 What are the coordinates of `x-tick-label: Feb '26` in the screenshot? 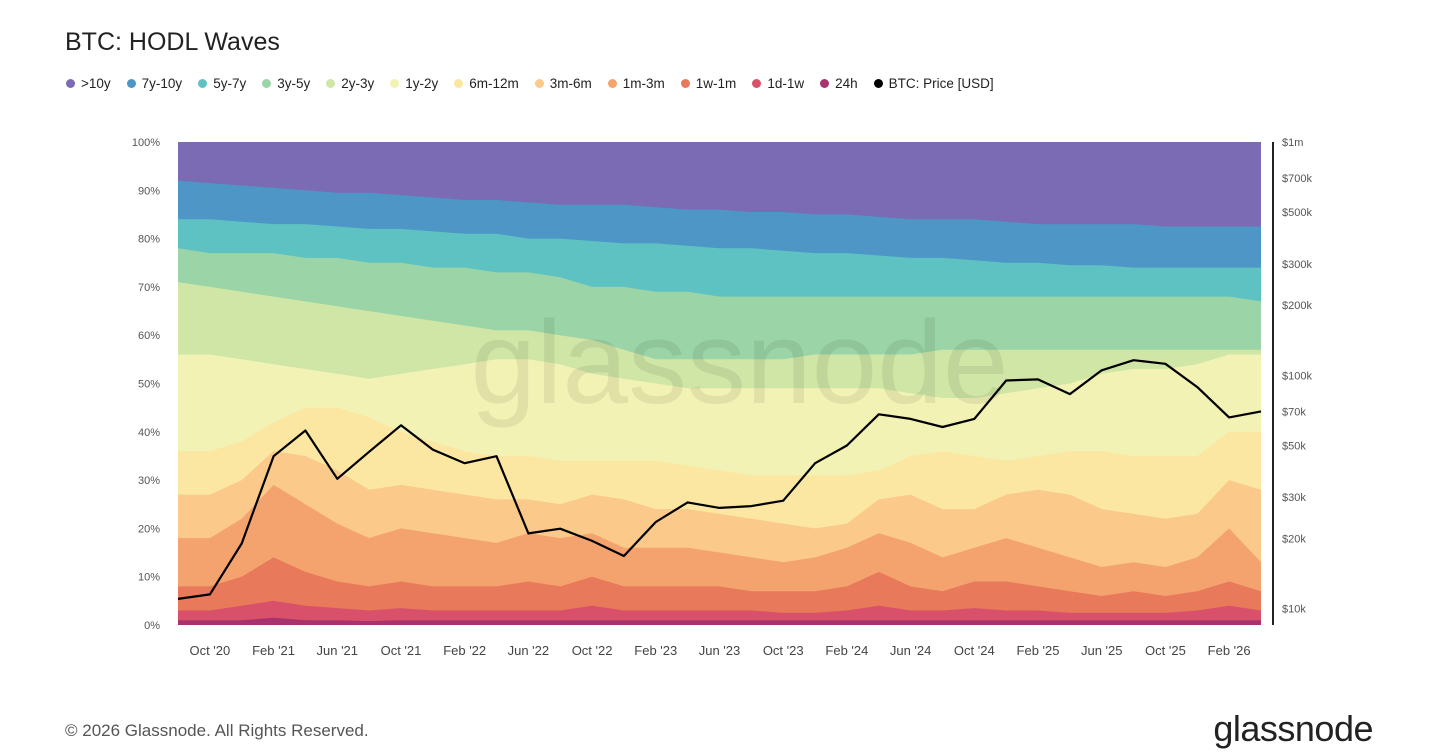 It's located at (1229, 650).